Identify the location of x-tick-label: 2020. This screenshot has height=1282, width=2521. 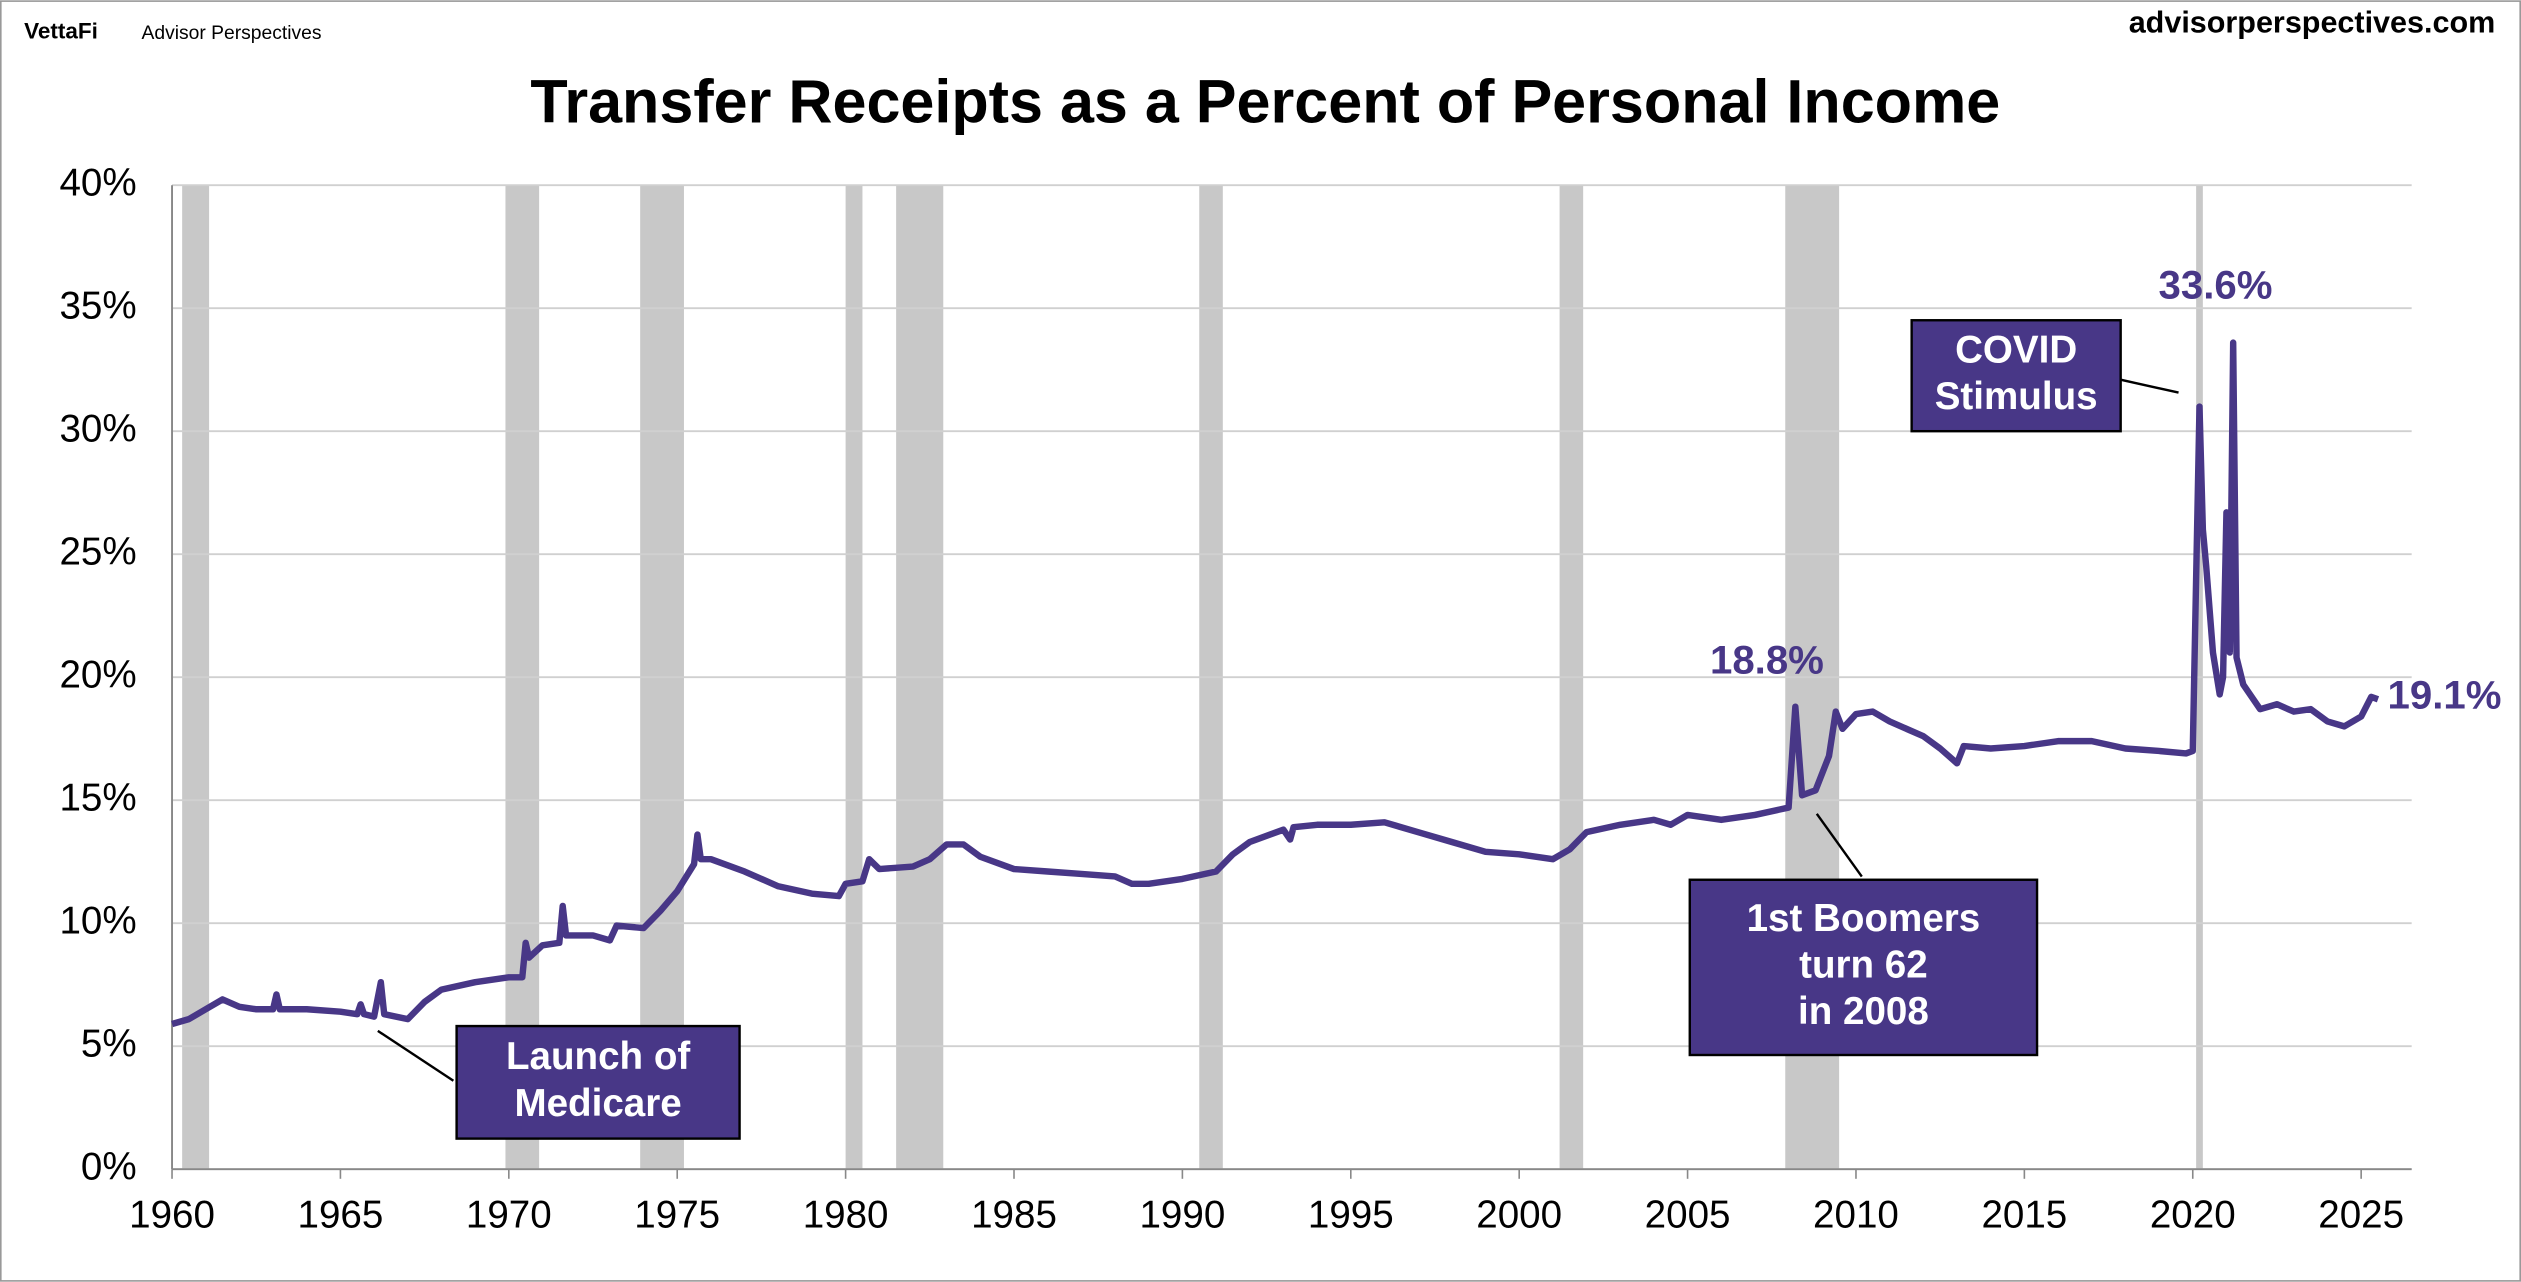
(2193, 1215).